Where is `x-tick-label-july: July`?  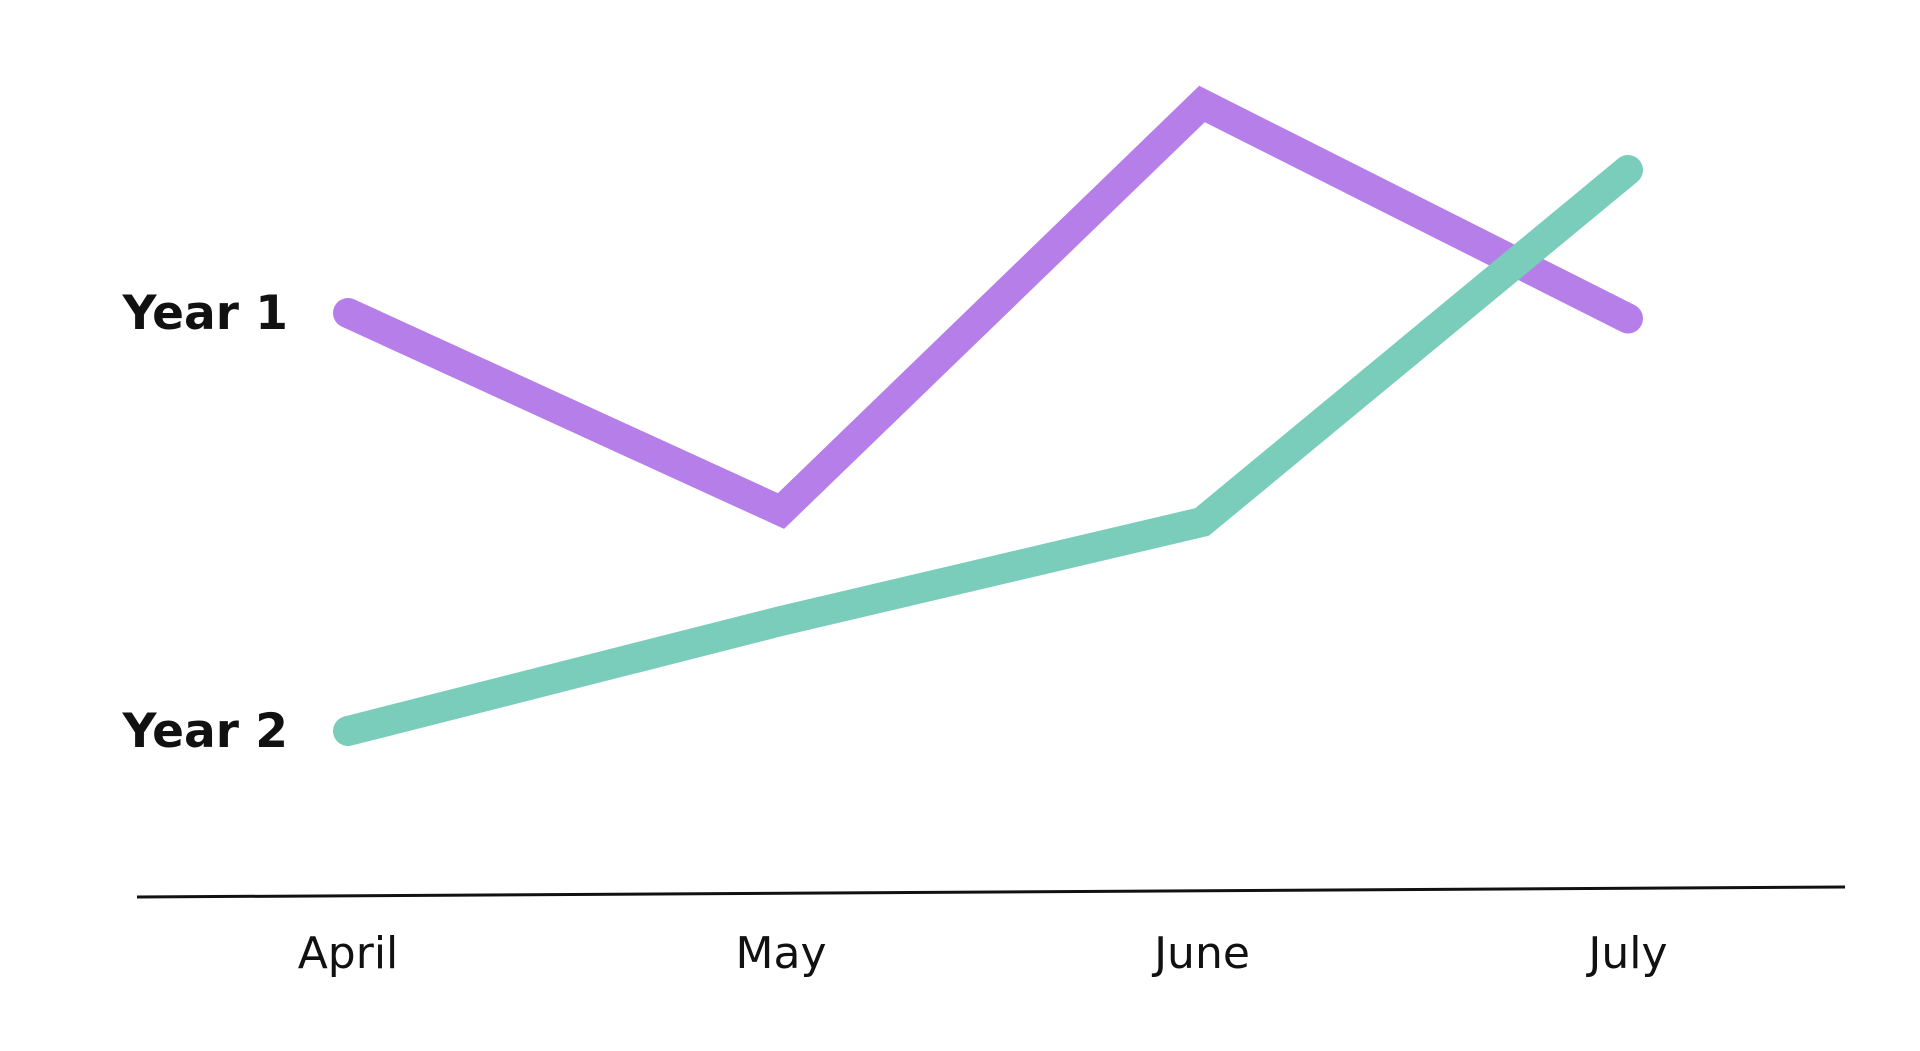 x-tick-label-july: July is located at coordinates (1626, 953).